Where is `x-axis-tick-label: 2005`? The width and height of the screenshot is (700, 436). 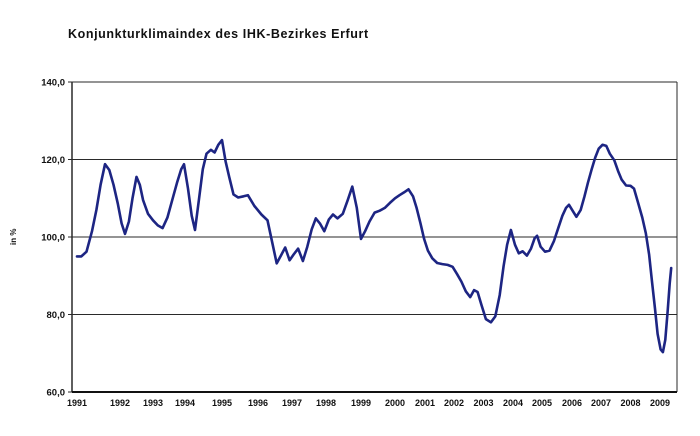
x-axis-tick-label: 2005 is located at coordinates (542, 403).